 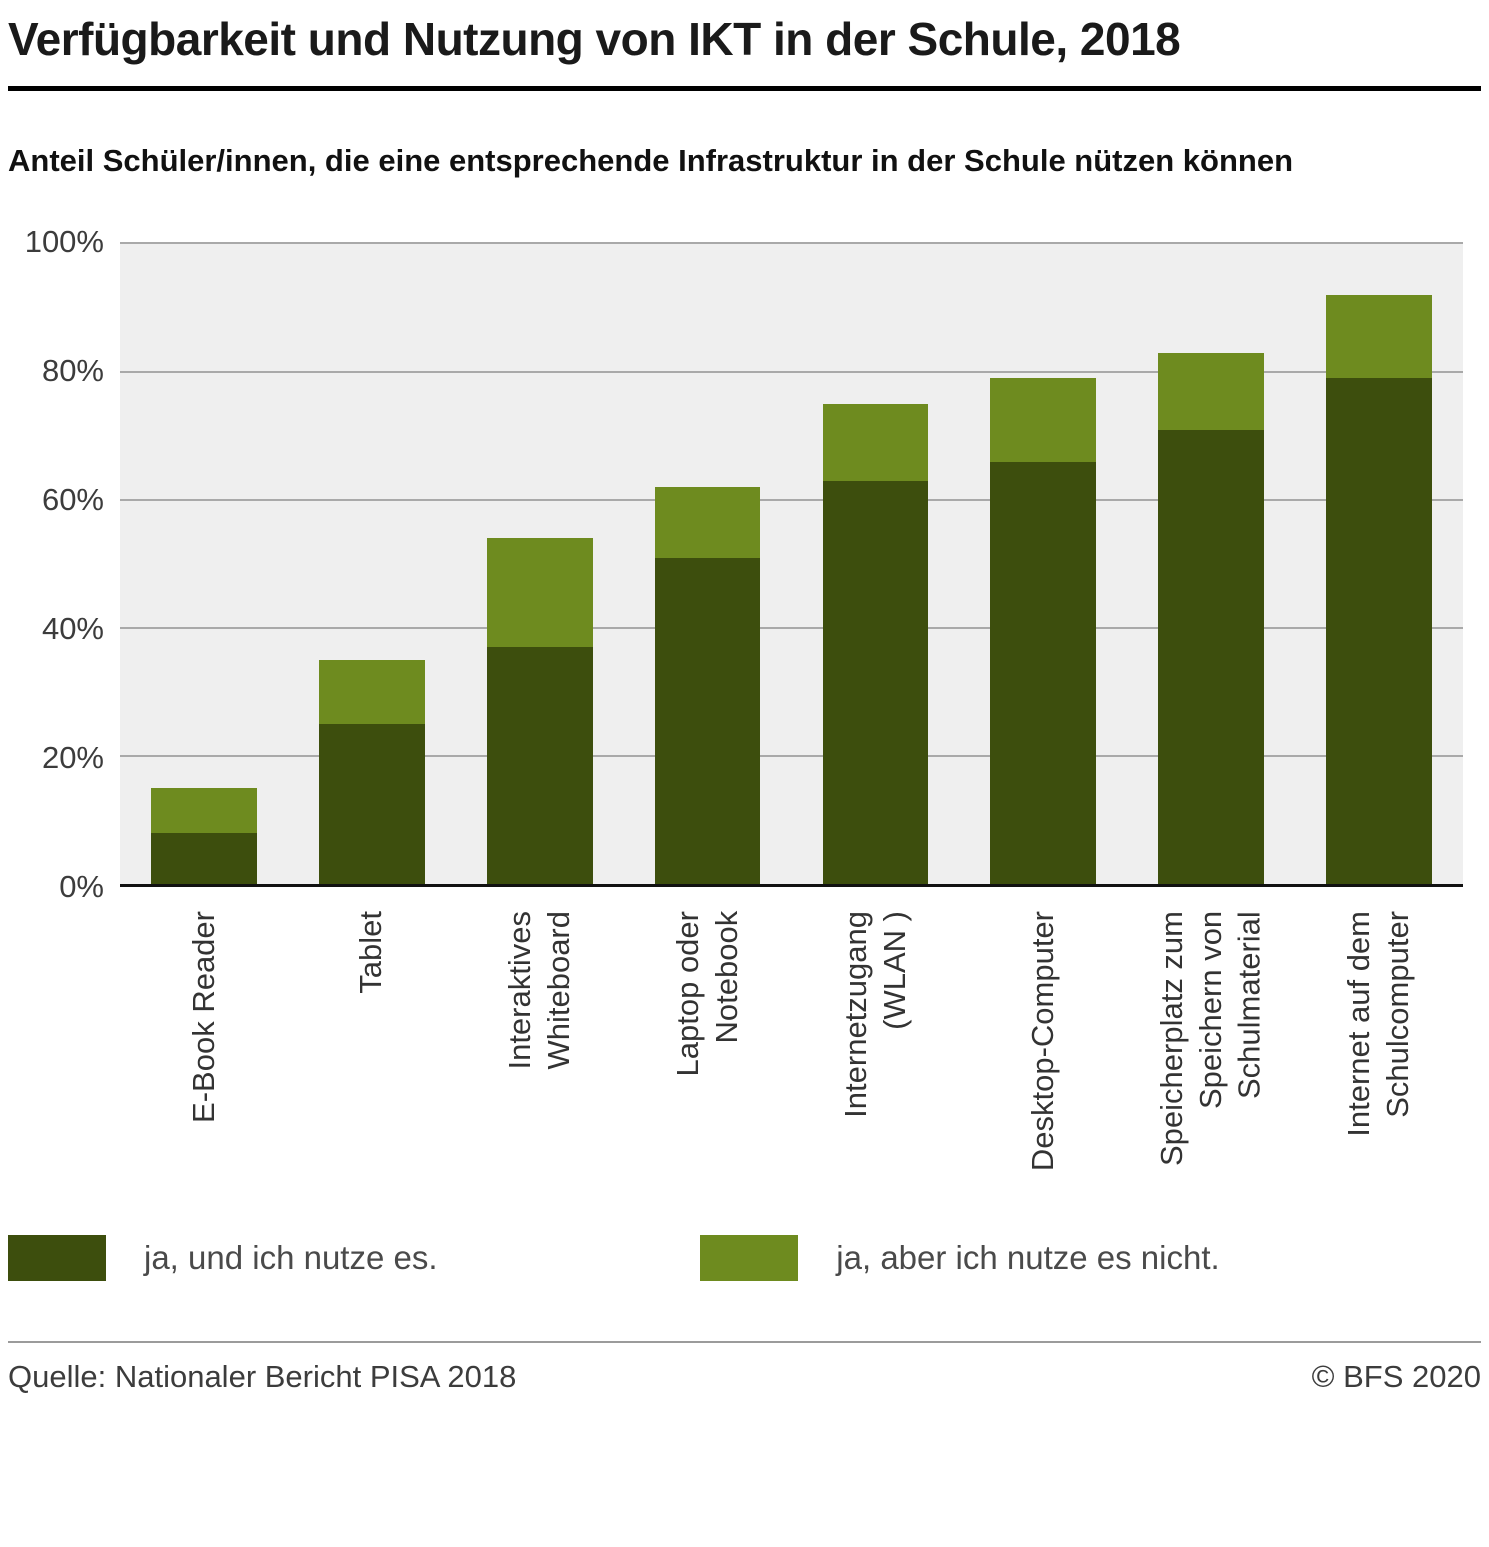 What do you see at coordinates (72, 628) in the screenshot?
I see `y-tick-label: 40%` at bounding box center [72, 628].